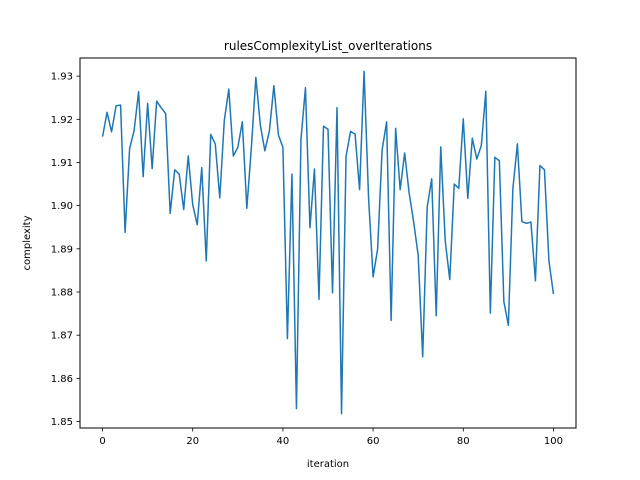  What do you see at coordinates (373, 441) in the screenshot?
I see `x-tick-label: 60` at bounding box center [373, 441].